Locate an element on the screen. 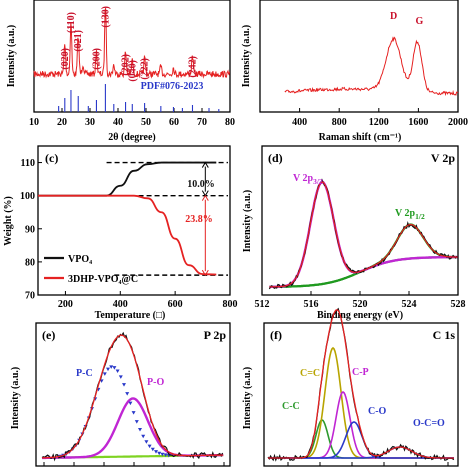  xrd-pattern-line is located at coordinates (132, 43).